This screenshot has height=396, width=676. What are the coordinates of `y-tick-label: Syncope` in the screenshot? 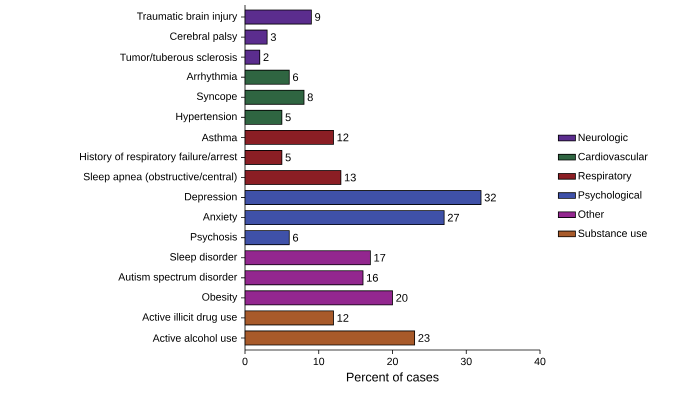 It's located at (216, 97).